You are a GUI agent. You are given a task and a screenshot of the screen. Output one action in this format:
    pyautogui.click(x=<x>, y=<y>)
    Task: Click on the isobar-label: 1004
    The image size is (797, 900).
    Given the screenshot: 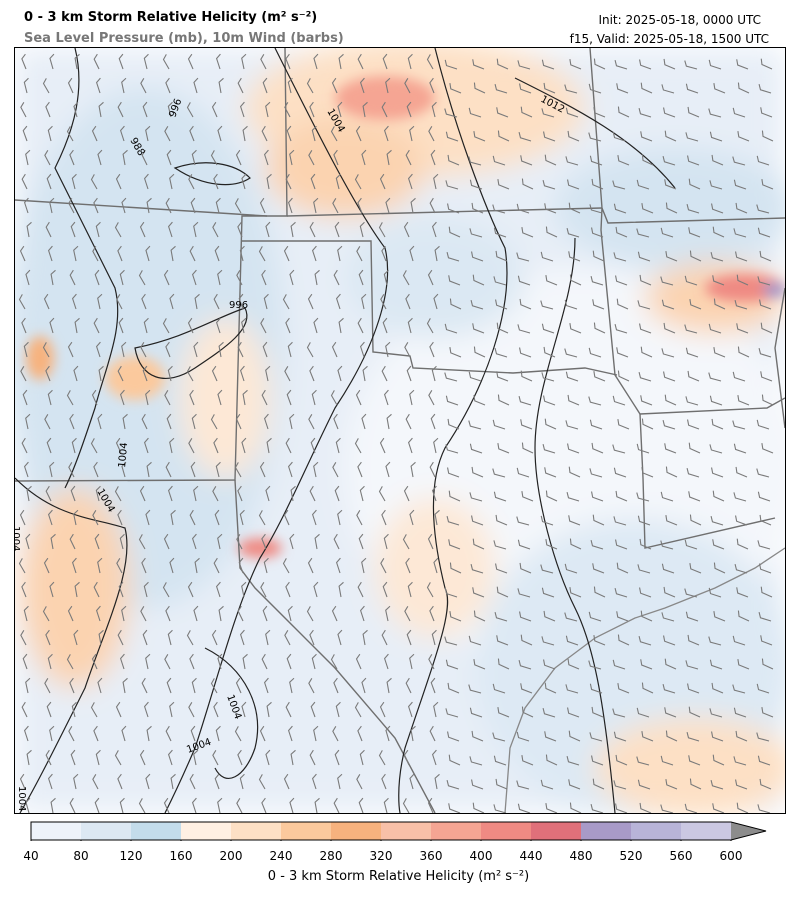 What is the action you would take?
    pyautogui.click(x=21, y=798)
    